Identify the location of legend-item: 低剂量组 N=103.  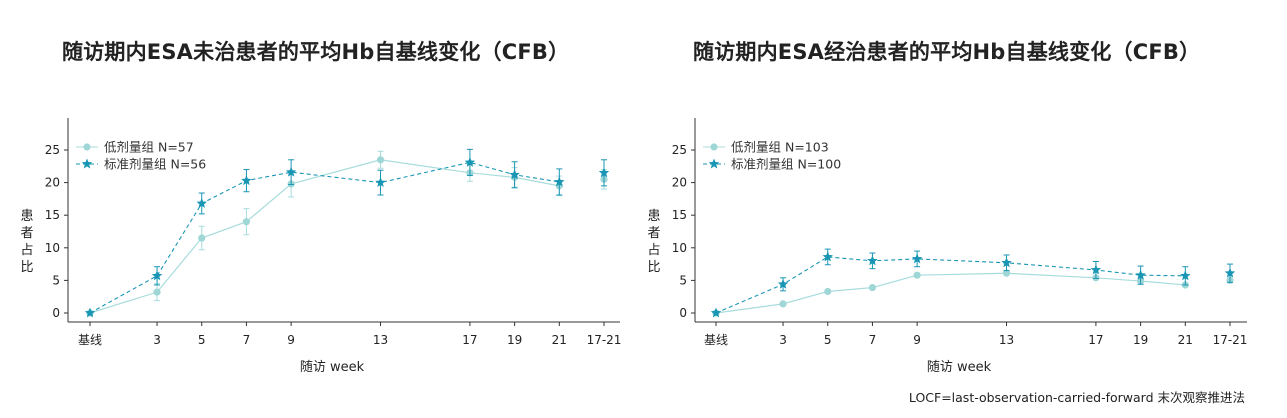
(766, 147).